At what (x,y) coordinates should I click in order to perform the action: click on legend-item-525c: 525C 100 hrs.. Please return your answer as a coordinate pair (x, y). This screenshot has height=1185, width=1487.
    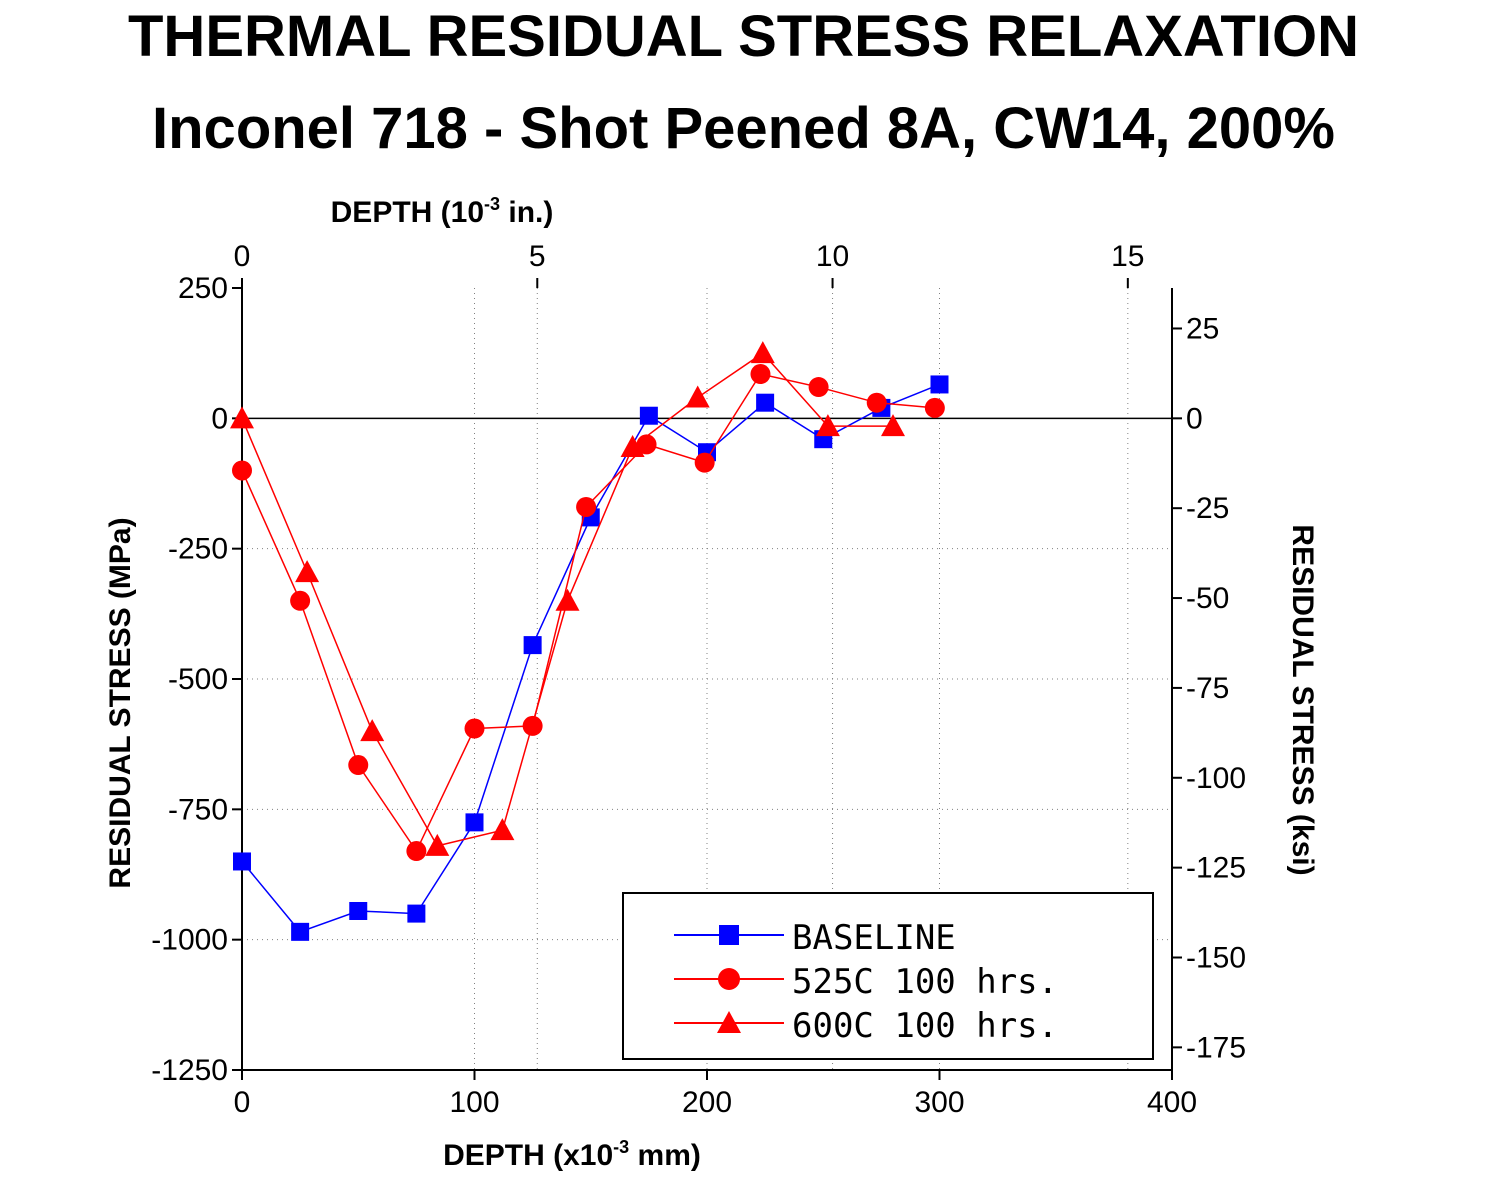
    Looking at the image, I should click on (888, 980).